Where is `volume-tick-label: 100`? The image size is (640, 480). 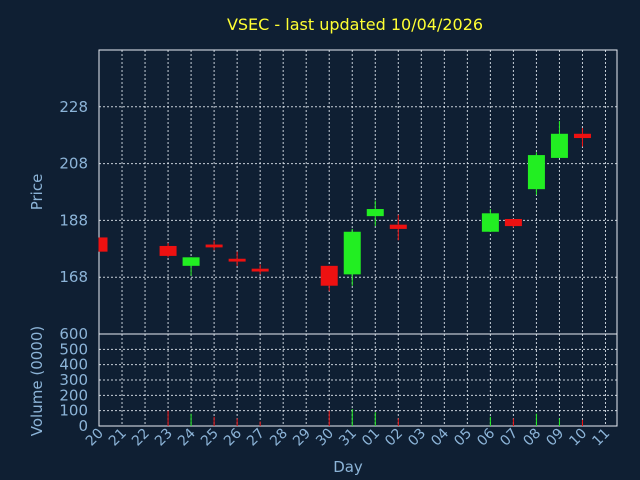 volume-tick-label: 100 is located at coordinates (73, 411).